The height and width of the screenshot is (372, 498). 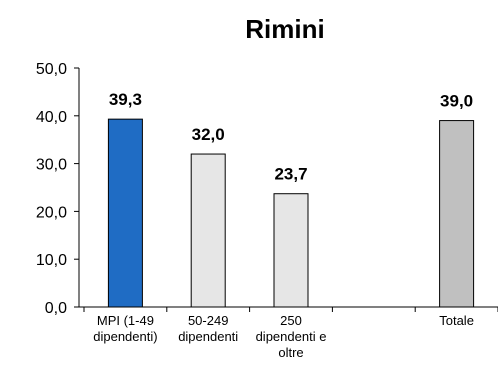 What do you see at coordinates (57, 189) in the screenshot?
I see `y-ticks: 0,0 10,0 20,0 30,0 40,0 50,0` at bounding box center [57, 189].